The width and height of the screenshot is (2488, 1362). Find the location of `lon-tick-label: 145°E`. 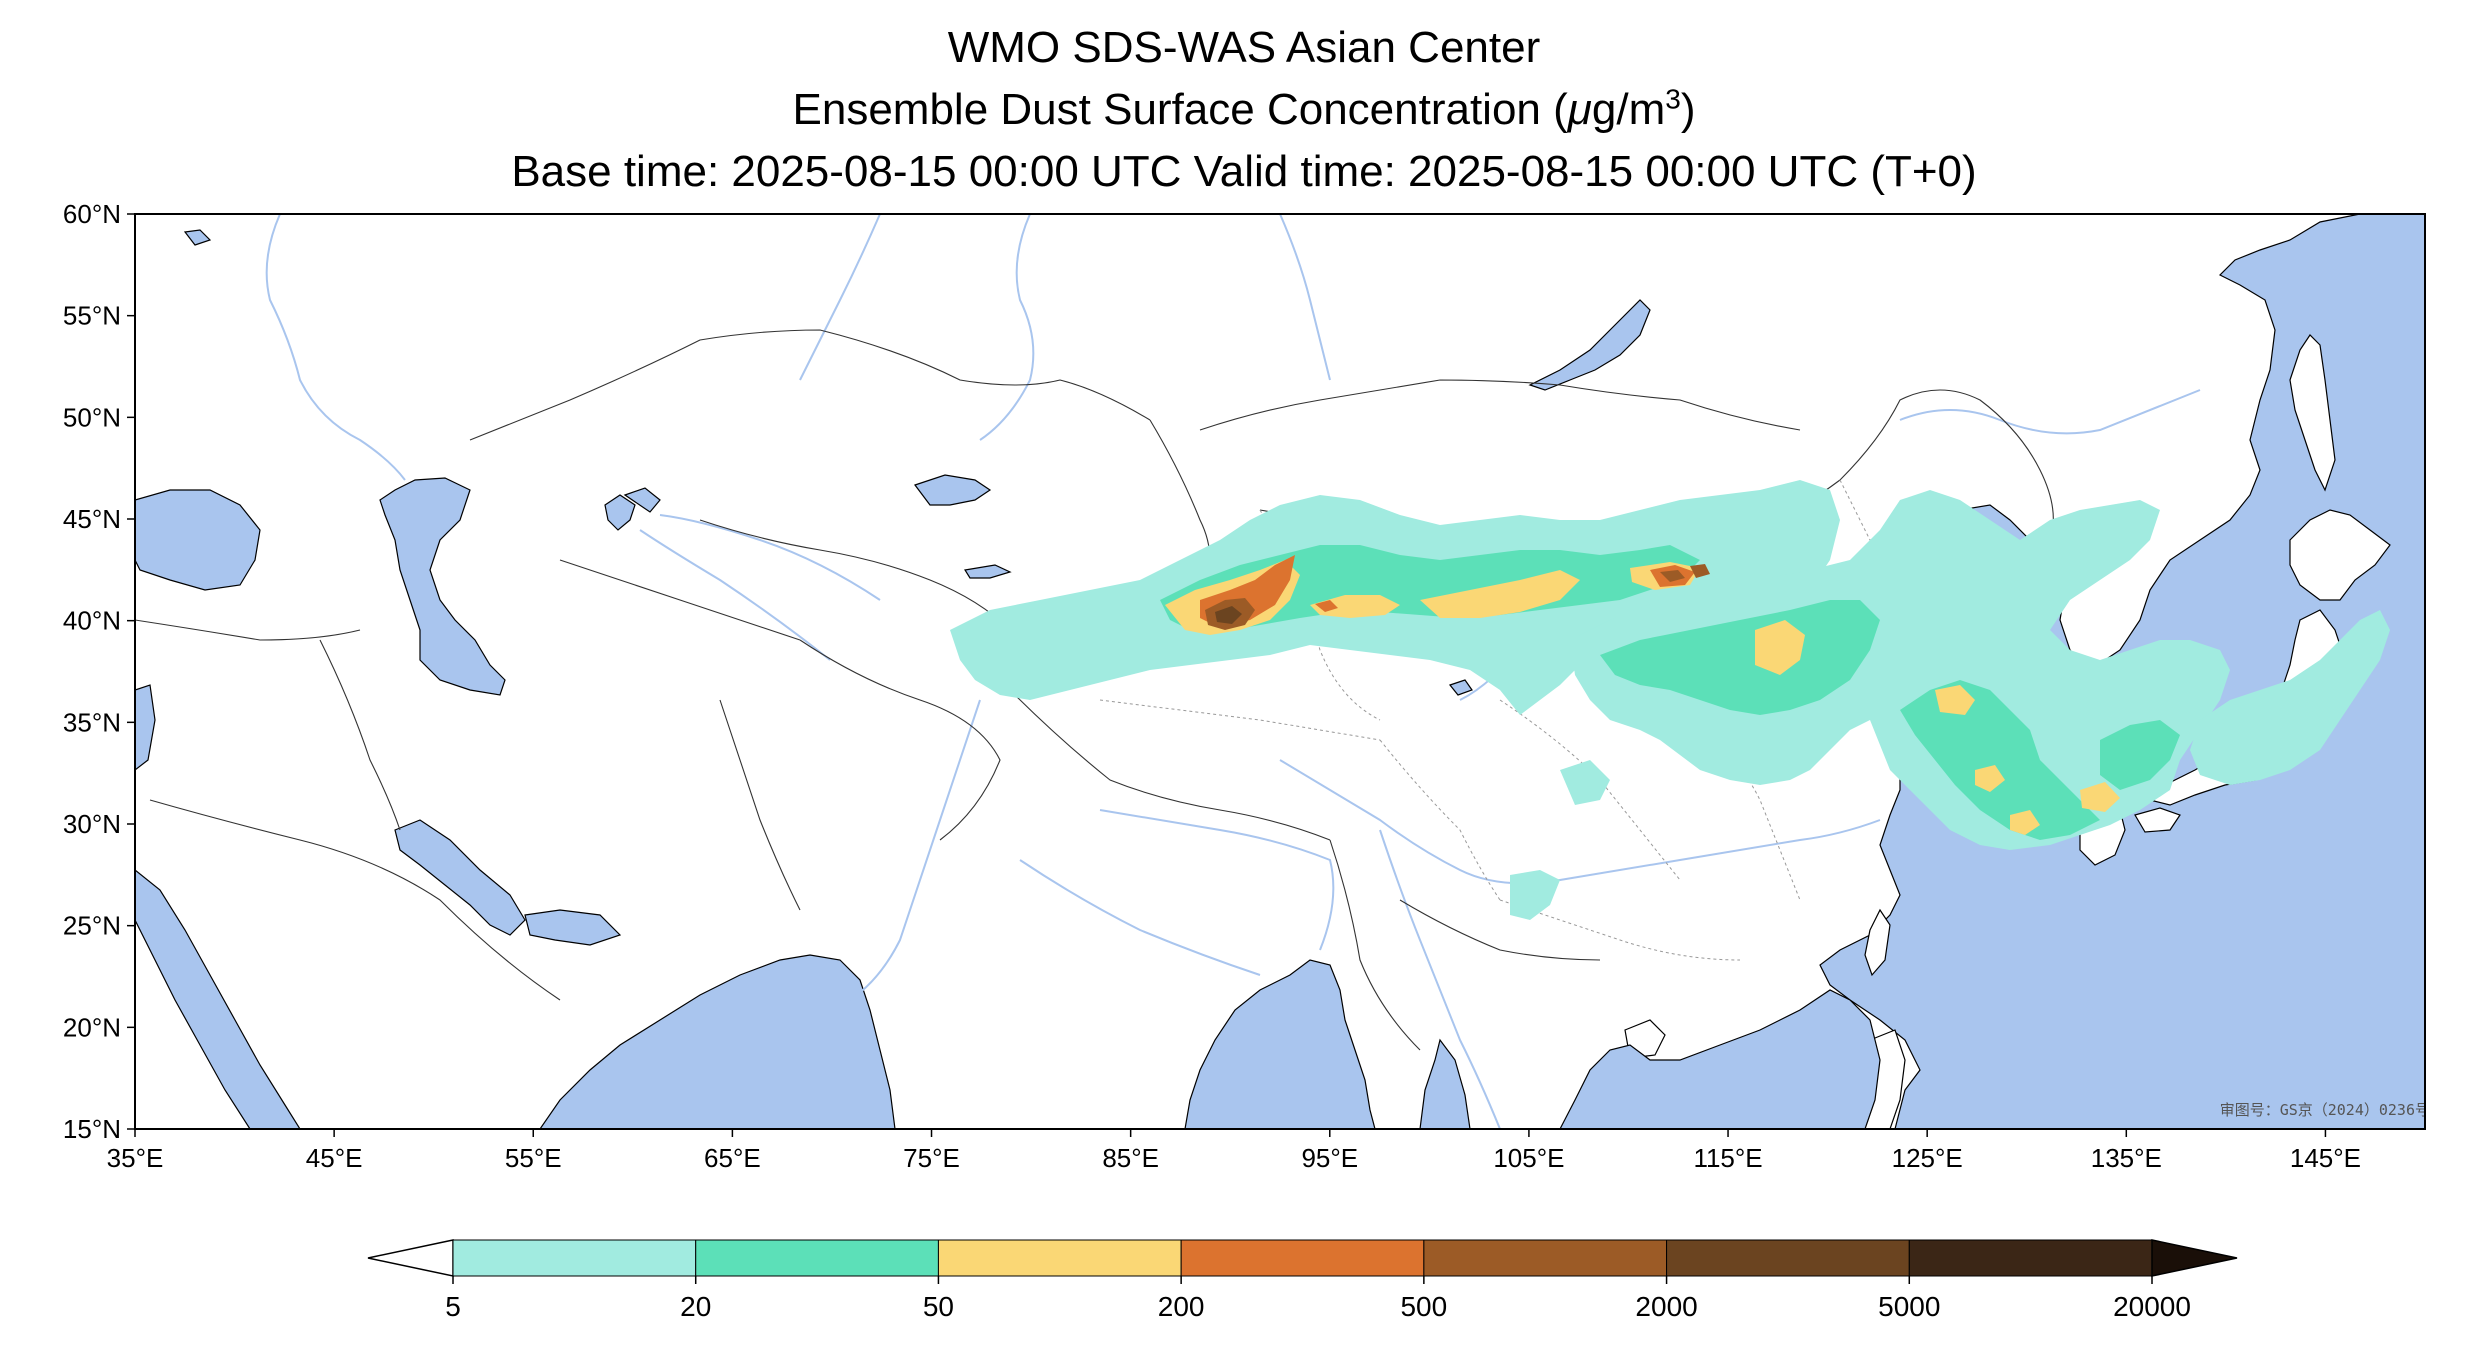

lon-tick-label: 145°E is located at coordinates (2325, 1158).